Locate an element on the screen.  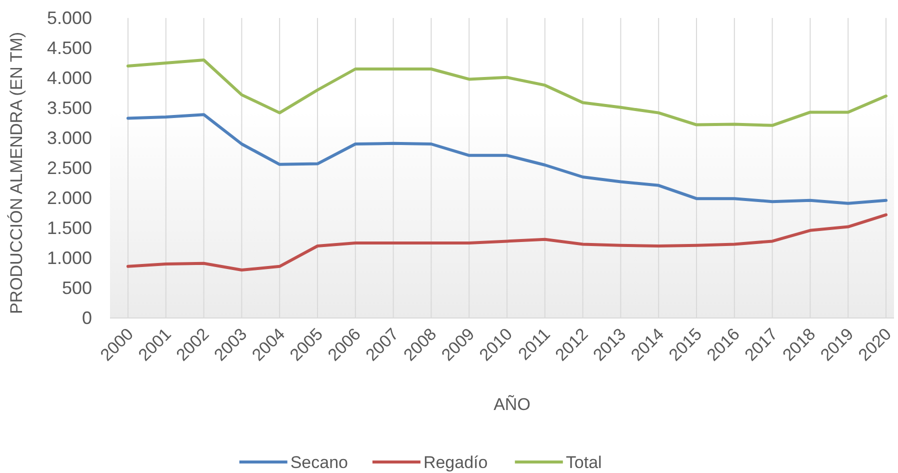
y-tick-label: 2.500 is located at coordinates (69, 168).